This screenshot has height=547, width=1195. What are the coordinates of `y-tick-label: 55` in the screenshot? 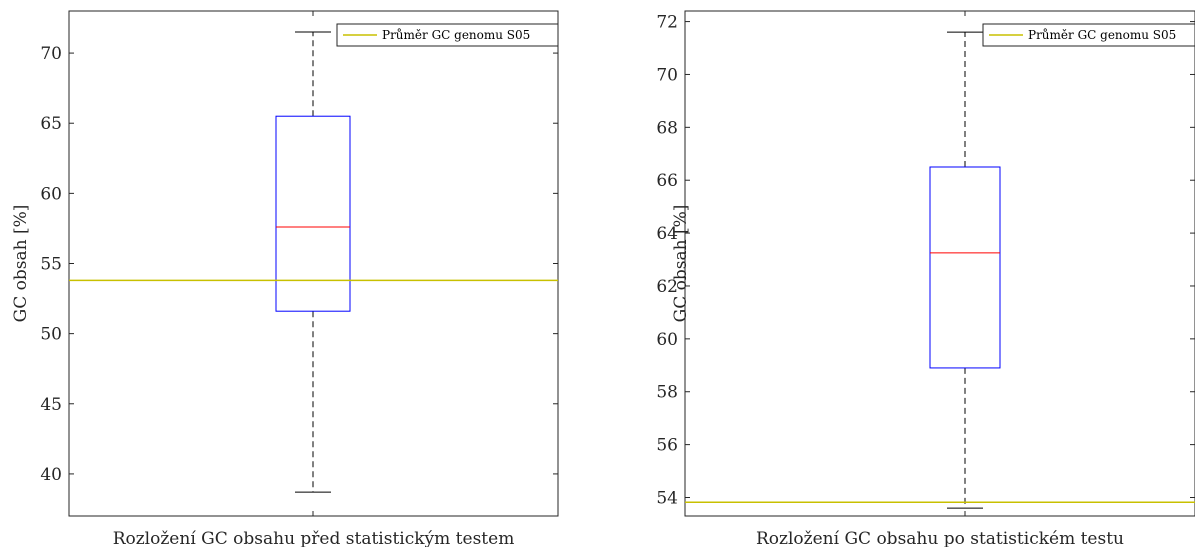 It's located at (51, 265).